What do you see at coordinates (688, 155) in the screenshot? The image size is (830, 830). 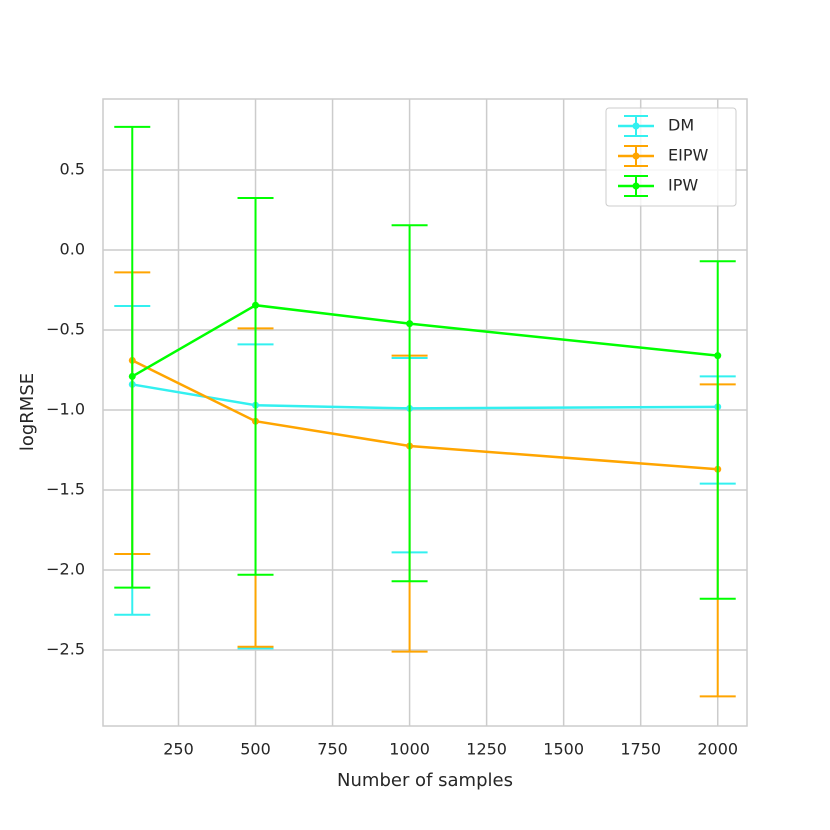 I see `legend-label: EIPW` at bounding box center [688, 155].